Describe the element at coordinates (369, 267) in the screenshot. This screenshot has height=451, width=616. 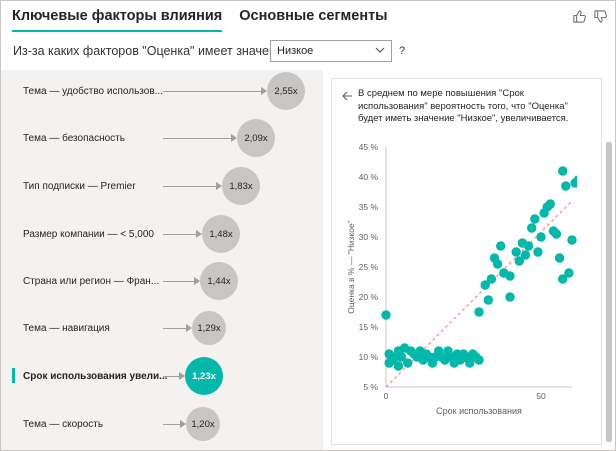
I see `y-tick-label: 25 %` at that location.